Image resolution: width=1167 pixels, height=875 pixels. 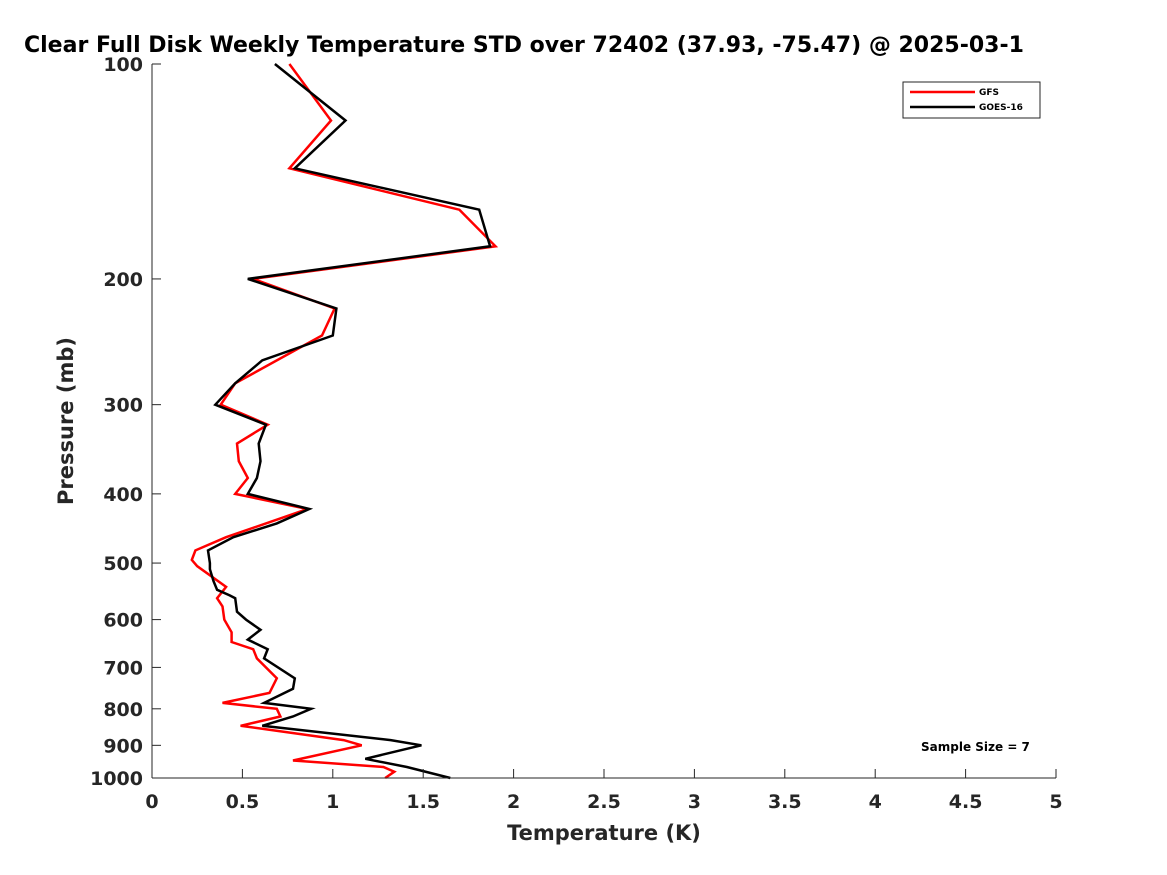 I want to click on y-tick-label: 700, so click(x=123, y=668).